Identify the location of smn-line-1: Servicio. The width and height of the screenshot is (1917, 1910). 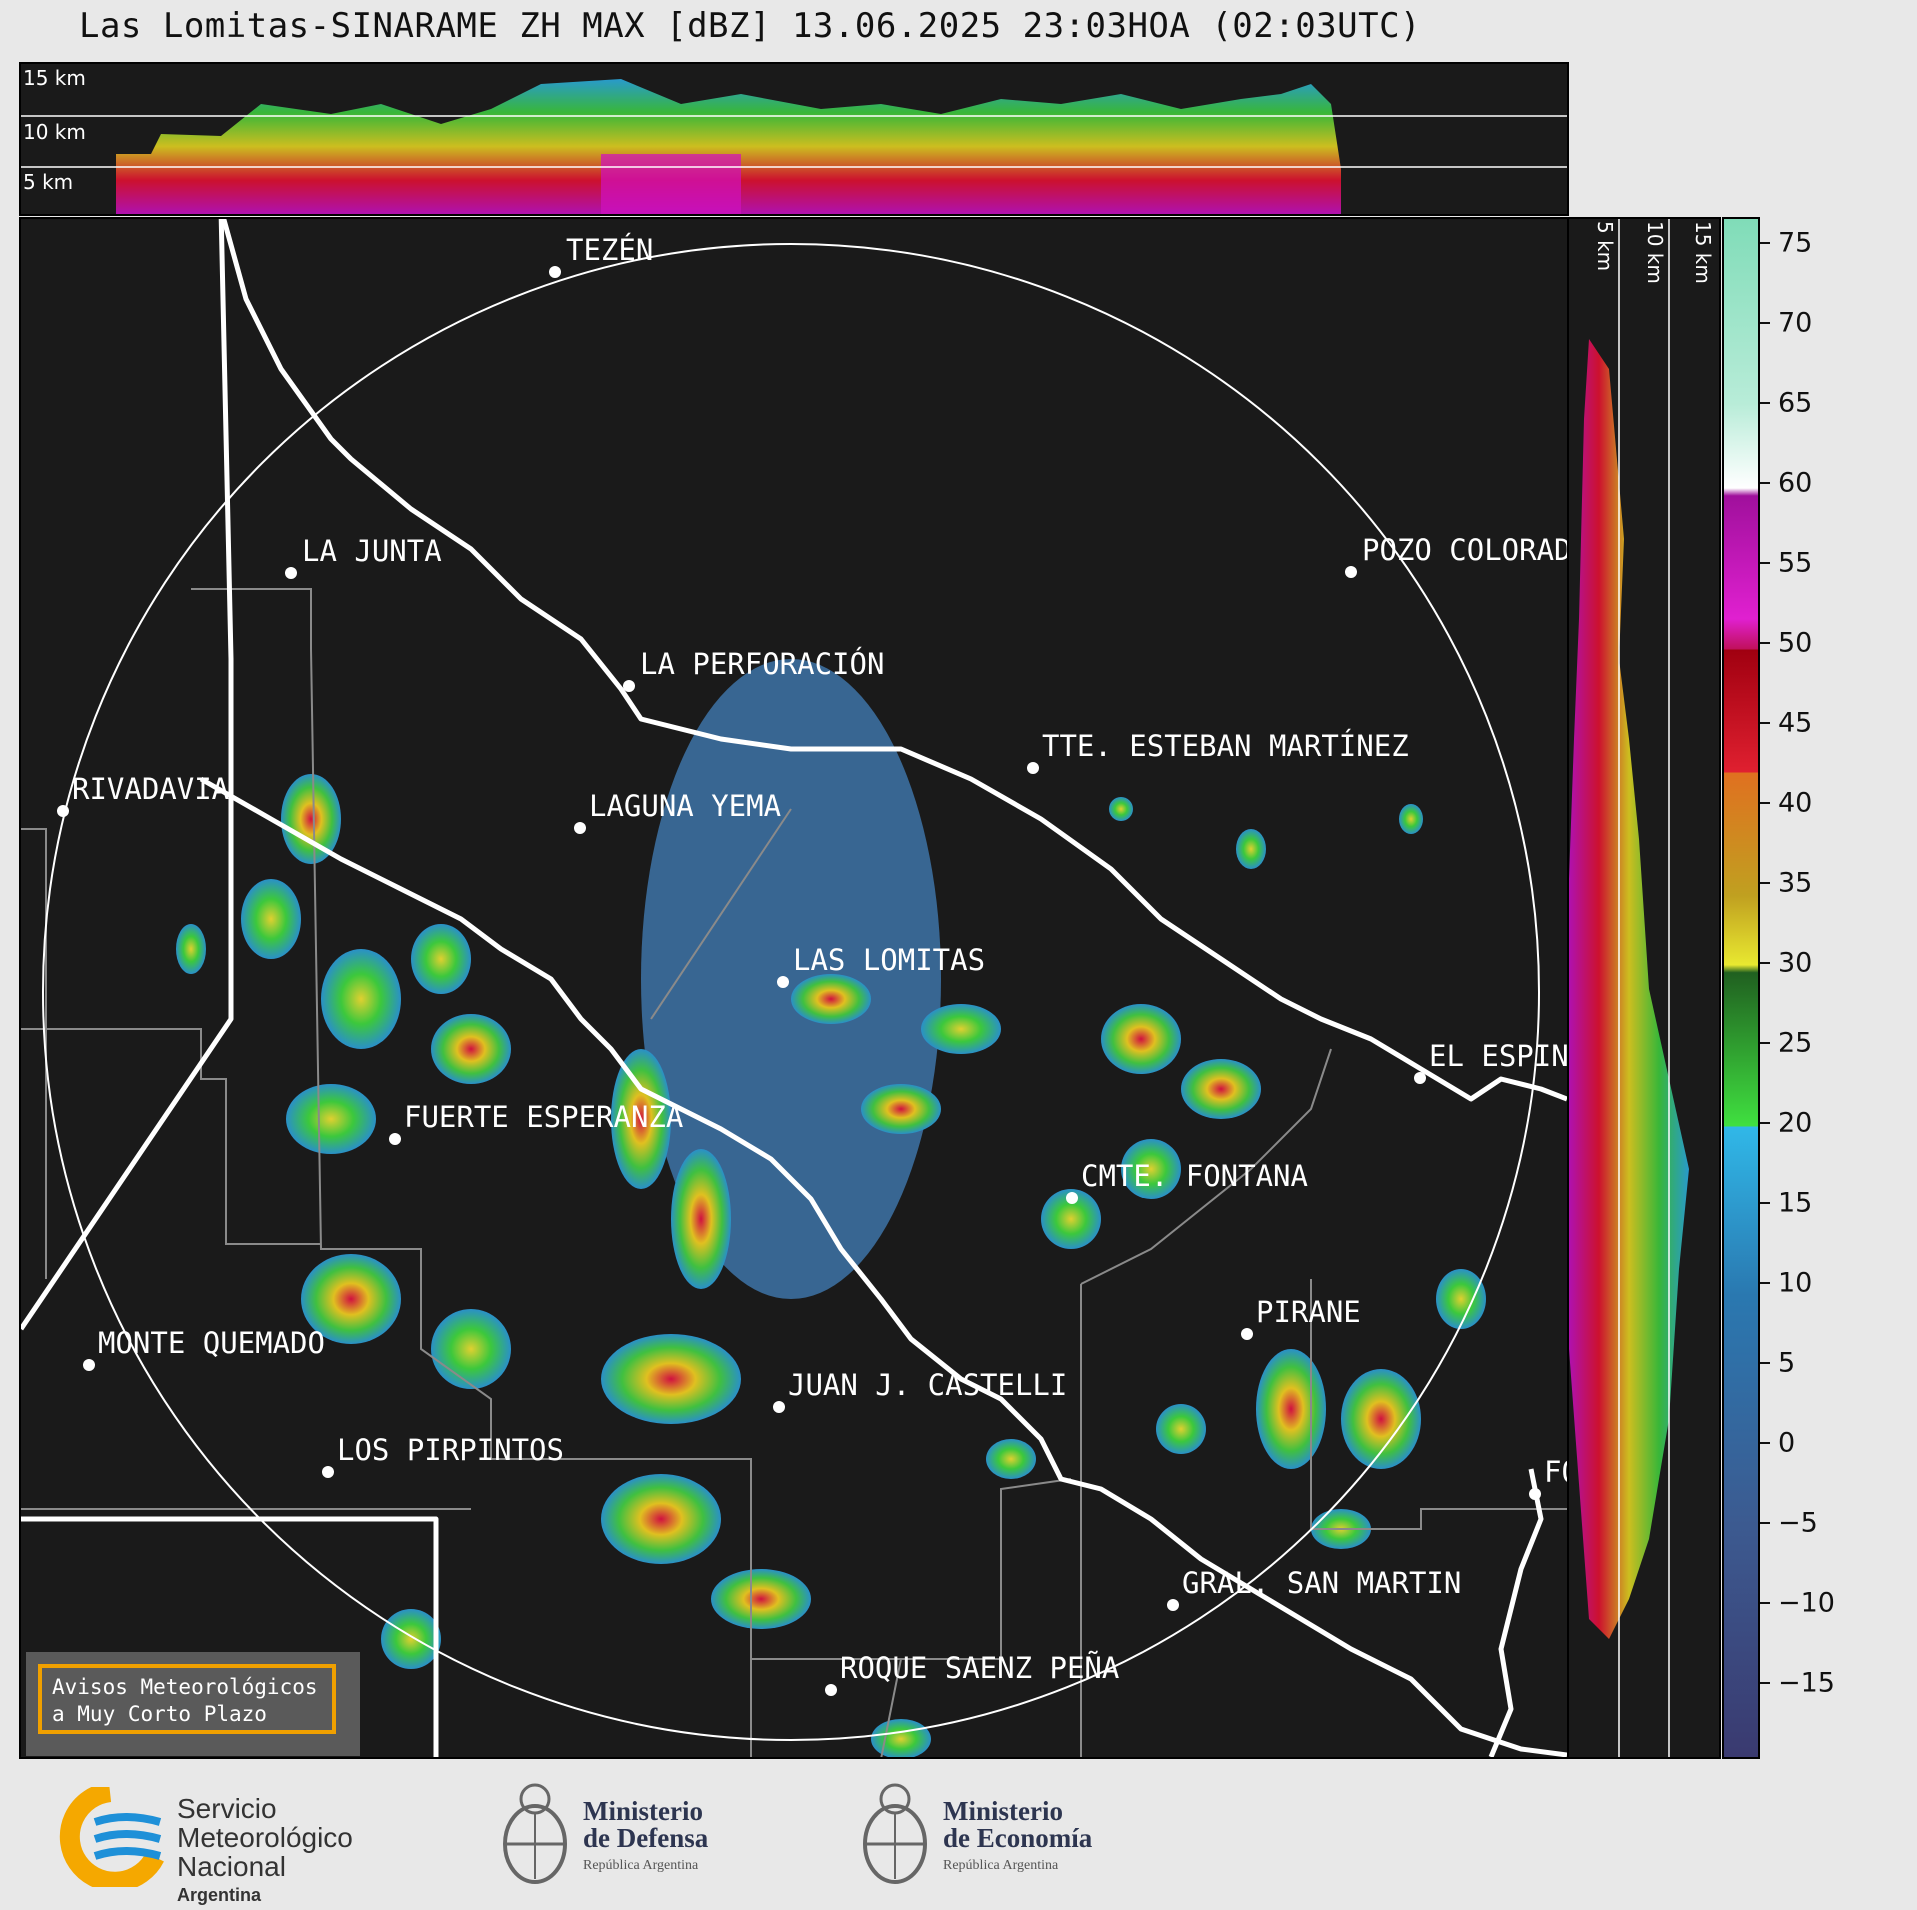
(227, 1808).